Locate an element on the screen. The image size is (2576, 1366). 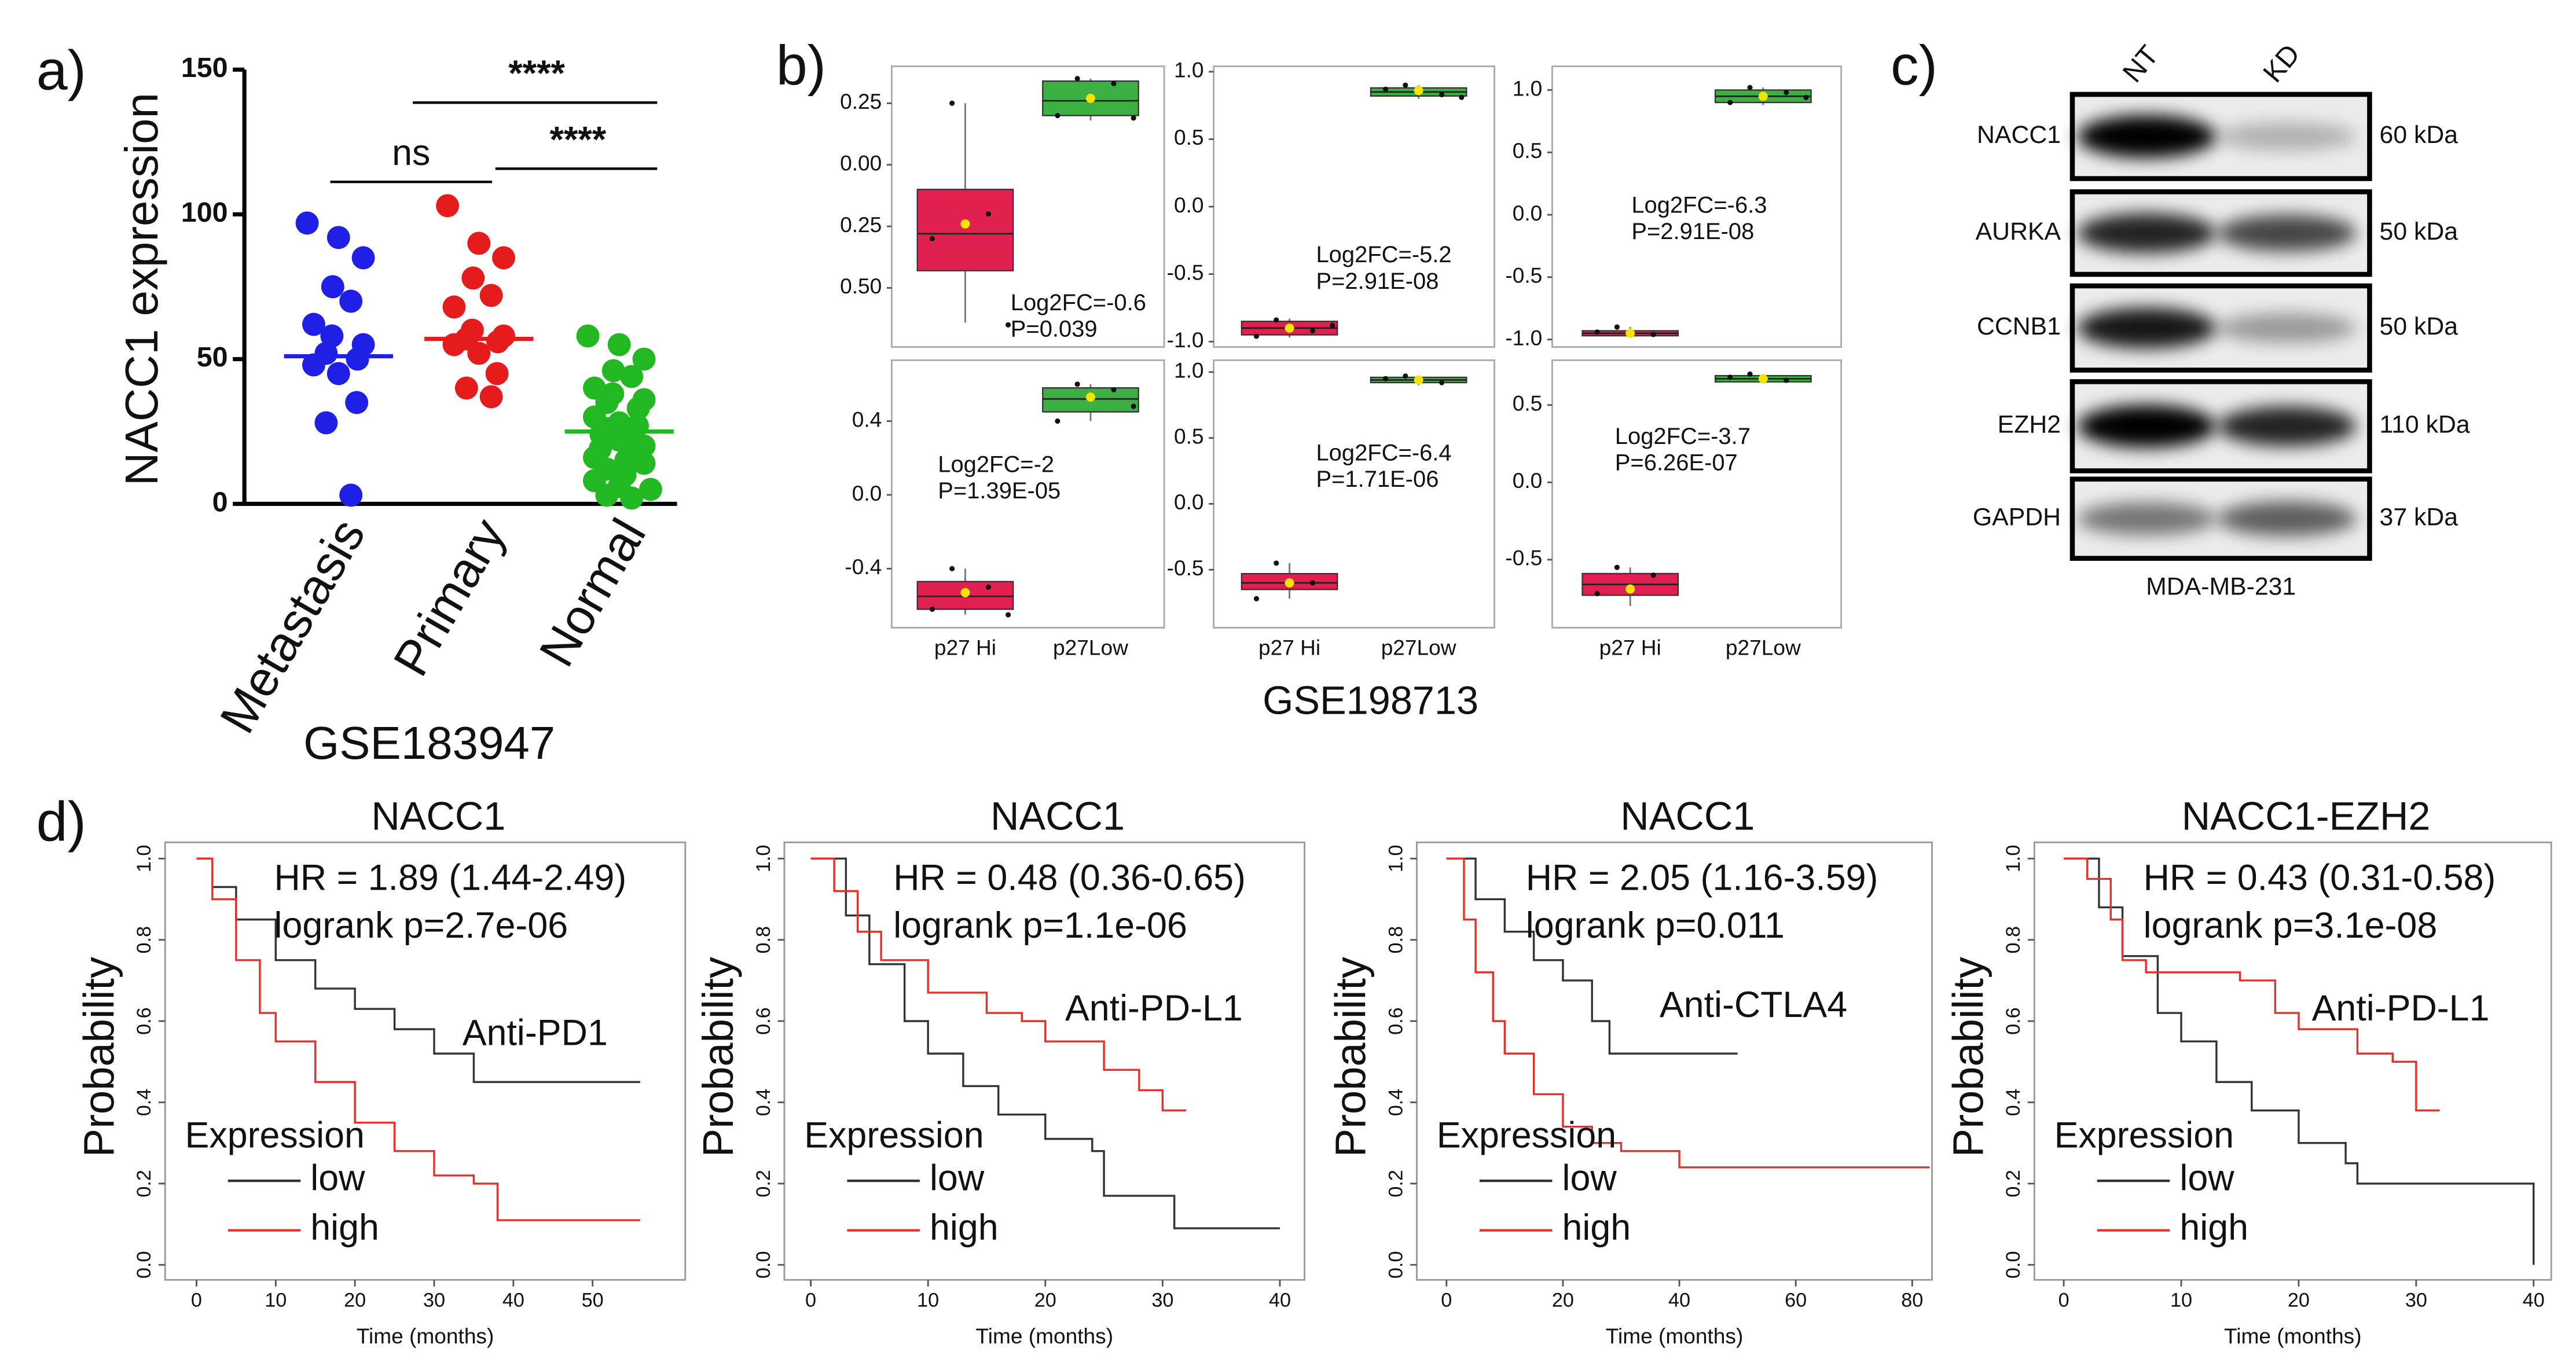
x-tick-label: p27 Hi is located at coordinates (1289, 647).